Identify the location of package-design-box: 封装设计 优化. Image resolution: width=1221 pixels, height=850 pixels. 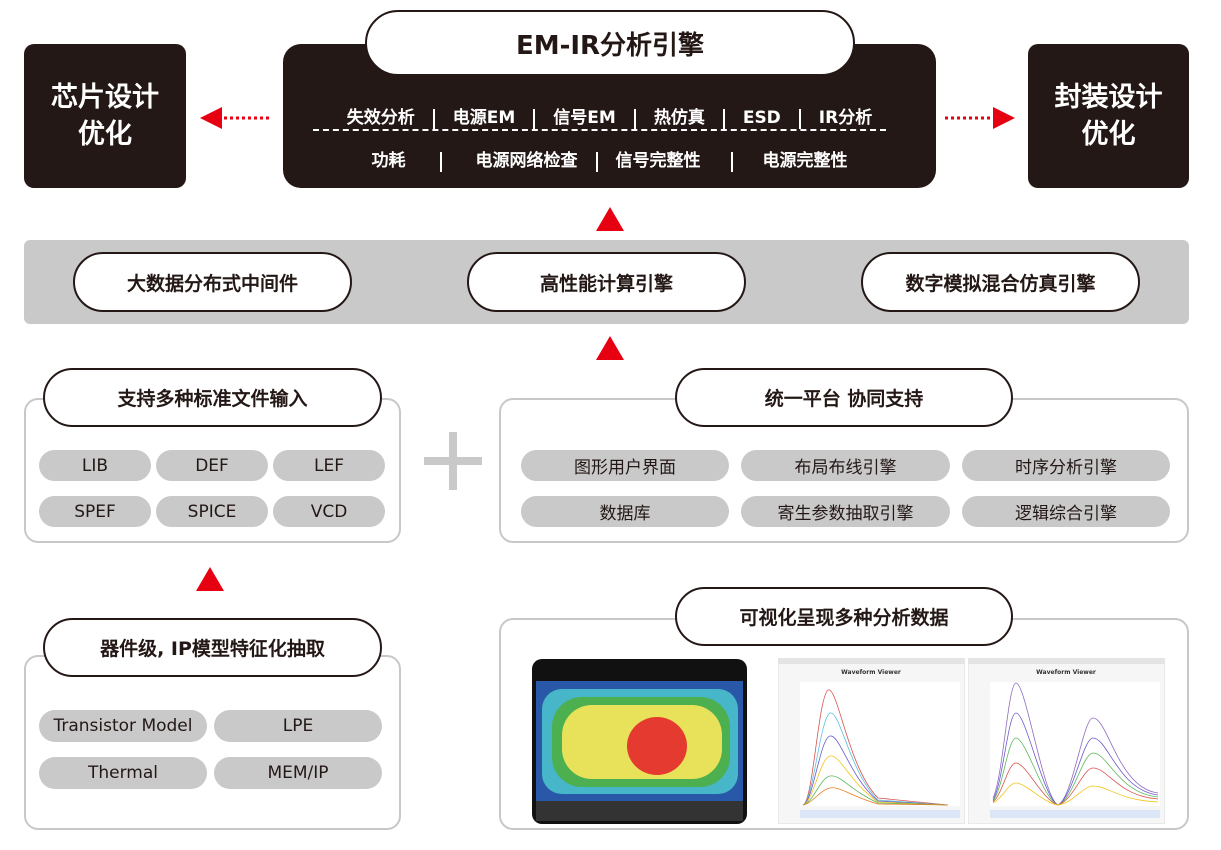
(1108, 116).